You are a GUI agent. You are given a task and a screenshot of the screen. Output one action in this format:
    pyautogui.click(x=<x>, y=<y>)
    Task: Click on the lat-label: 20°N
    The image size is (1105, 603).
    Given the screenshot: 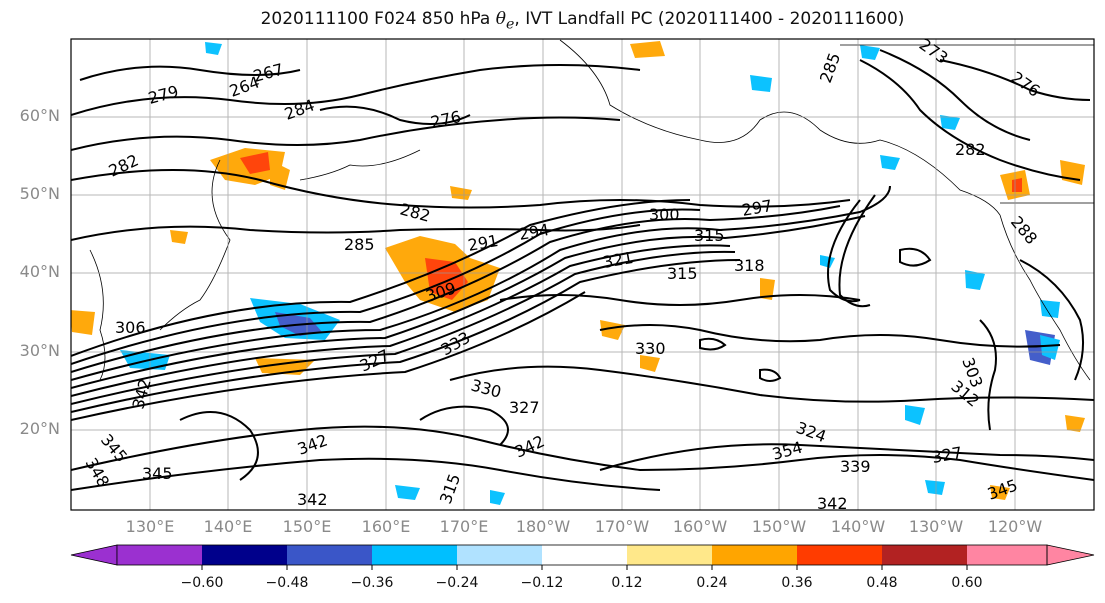 What is the action you would take?
    pyautogui.click(x=39, y=428)
    